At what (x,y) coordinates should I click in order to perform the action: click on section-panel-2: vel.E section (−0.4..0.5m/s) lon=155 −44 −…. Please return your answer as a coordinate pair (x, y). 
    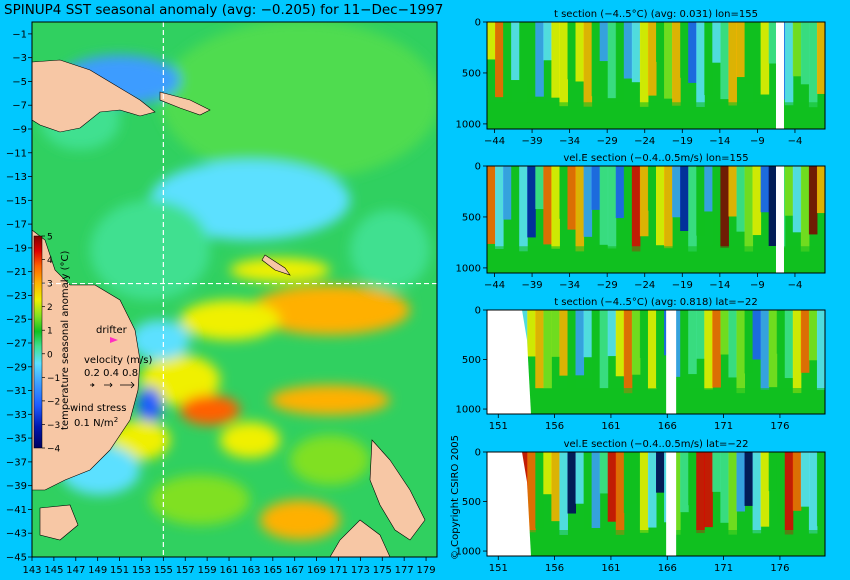
    Looking at the image, I should click on (641, 222).